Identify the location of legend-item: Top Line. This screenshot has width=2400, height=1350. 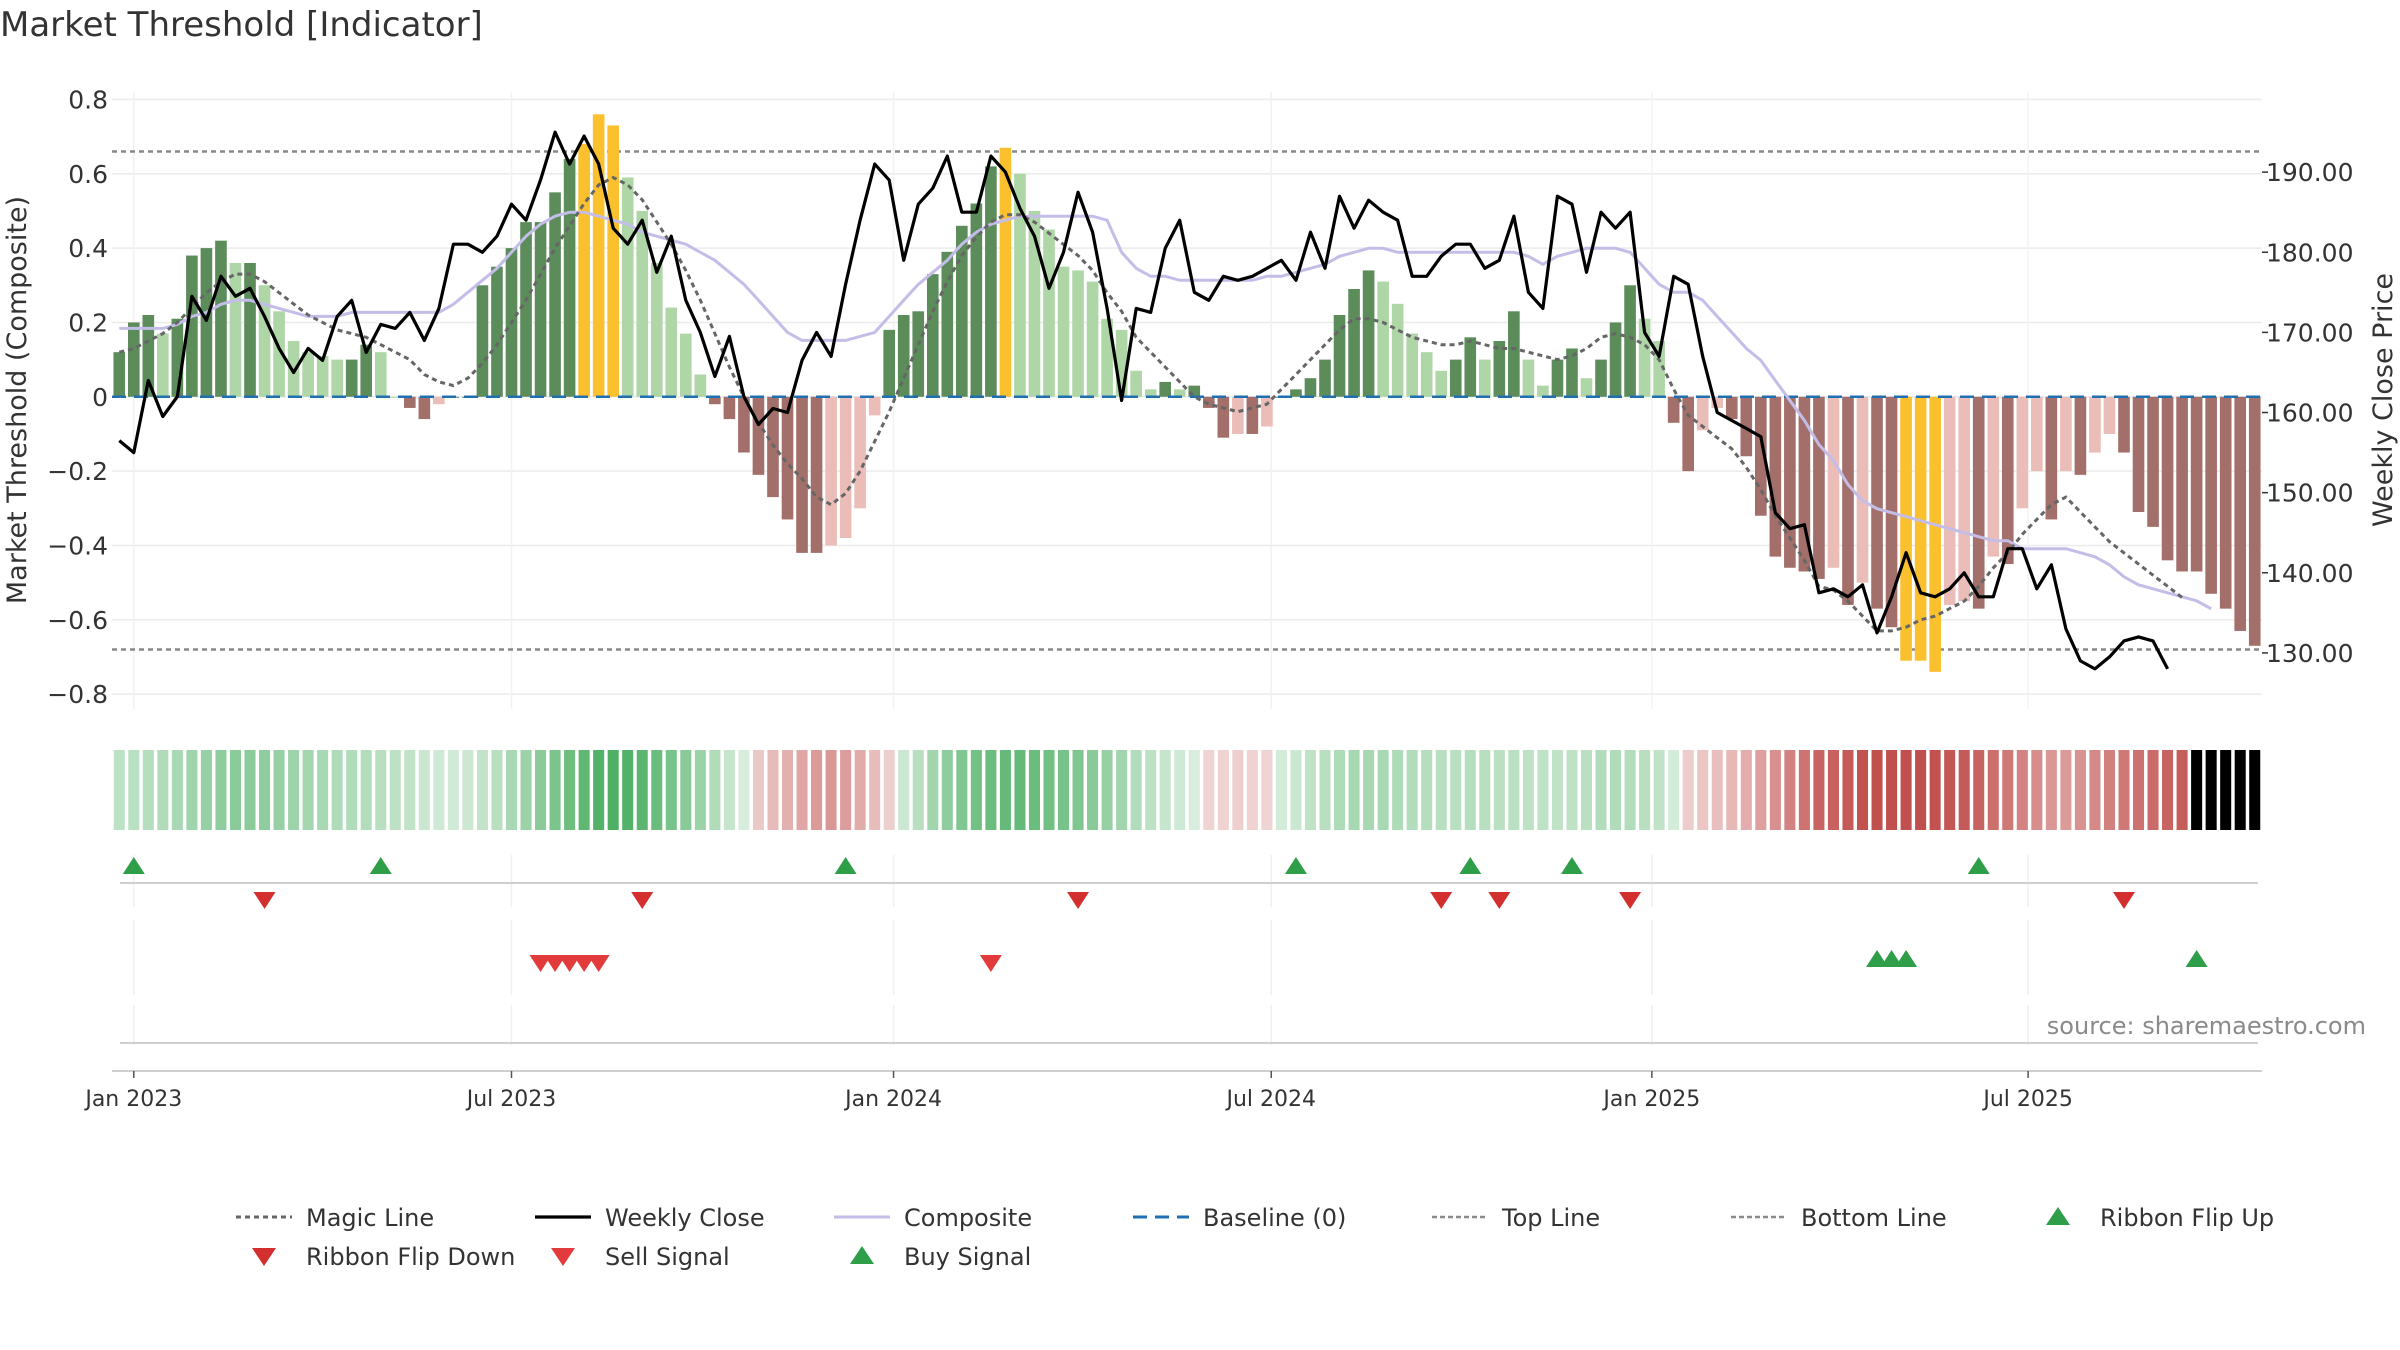
(1516, 1218).